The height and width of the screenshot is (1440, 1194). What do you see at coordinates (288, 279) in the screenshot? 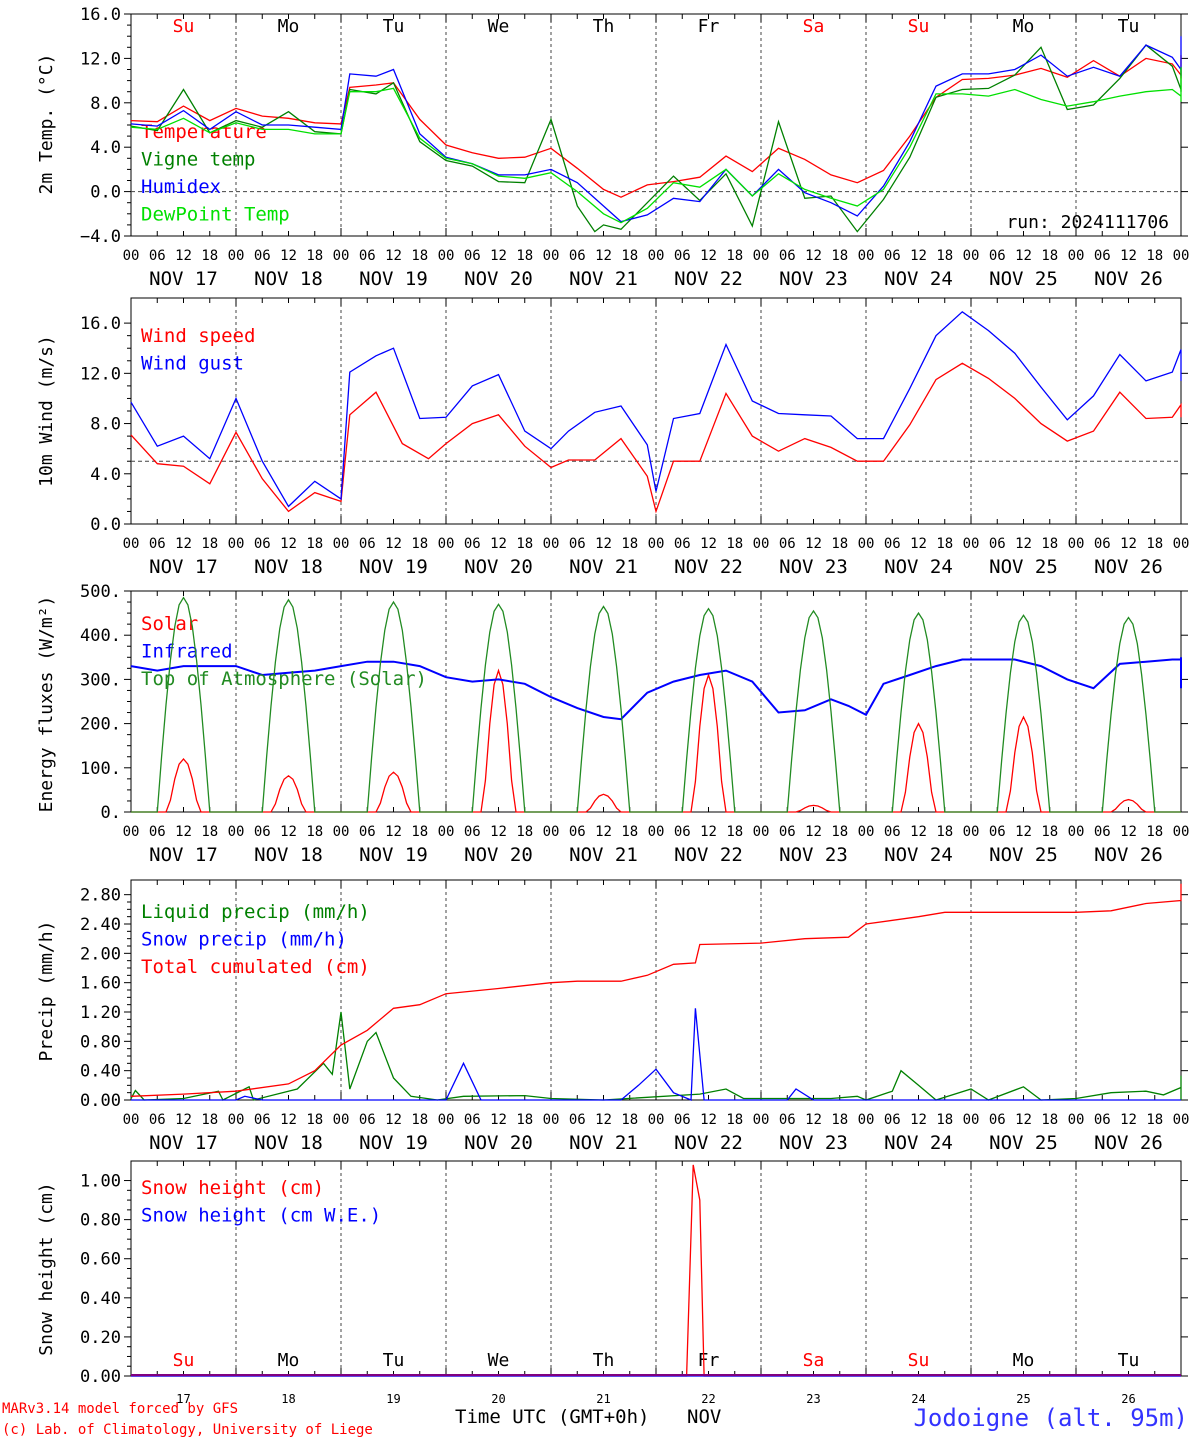
I see `date-label: NOV 18` at bounding box center [288, 279].